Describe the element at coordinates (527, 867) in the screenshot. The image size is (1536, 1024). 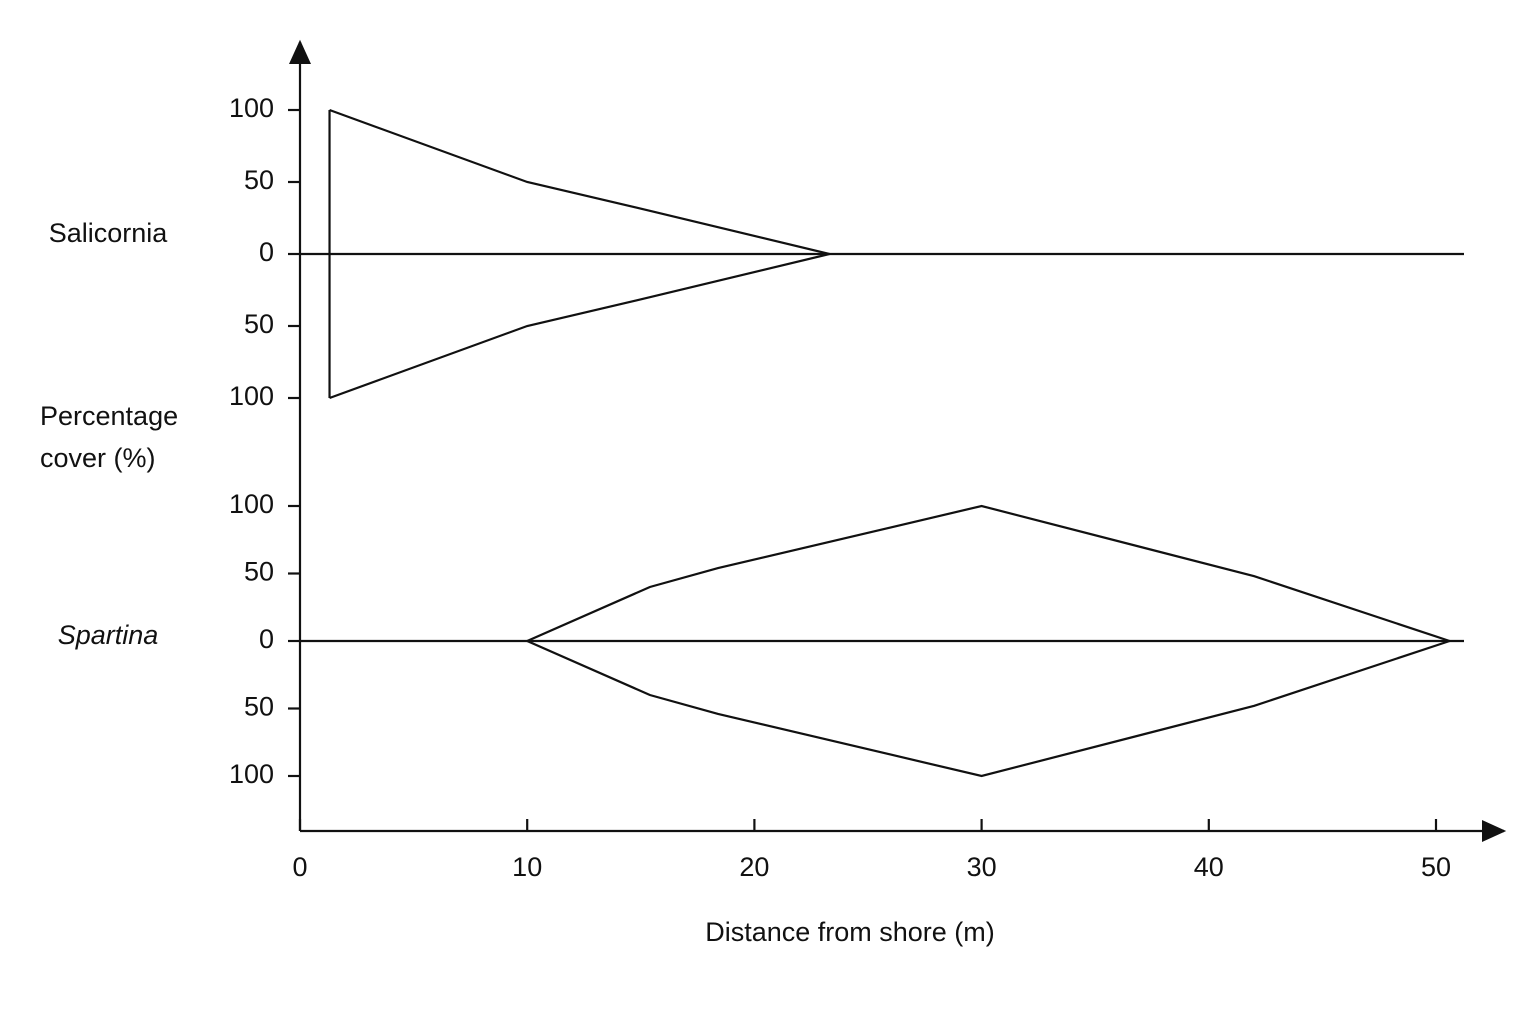
I see `x-tick-label: 10` at that location.